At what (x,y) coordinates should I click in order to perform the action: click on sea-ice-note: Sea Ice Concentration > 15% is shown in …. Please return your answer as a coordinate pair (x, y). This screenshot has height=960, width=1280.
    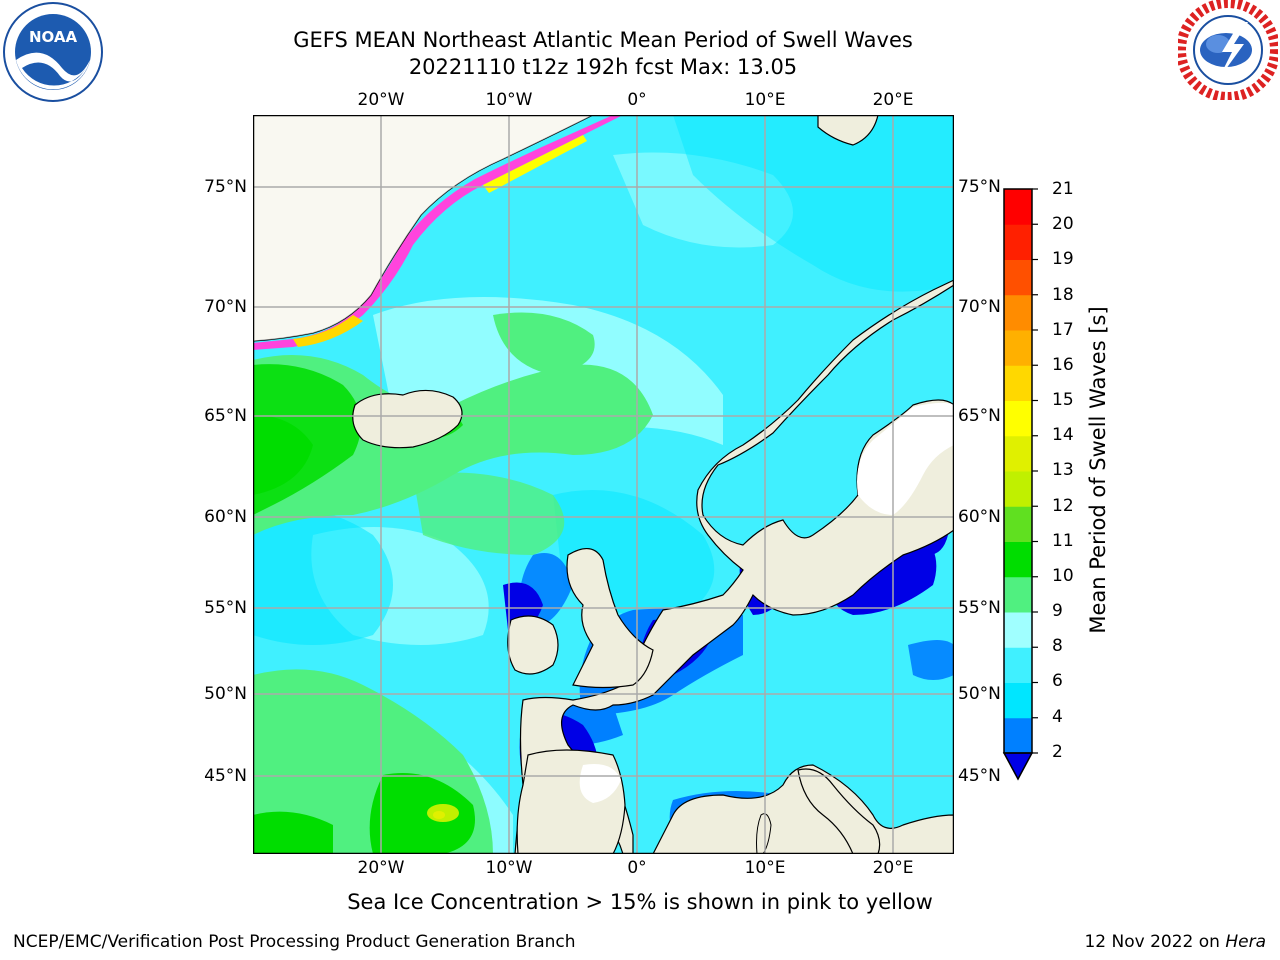
    Looking at the image, I should click on (640, 902).